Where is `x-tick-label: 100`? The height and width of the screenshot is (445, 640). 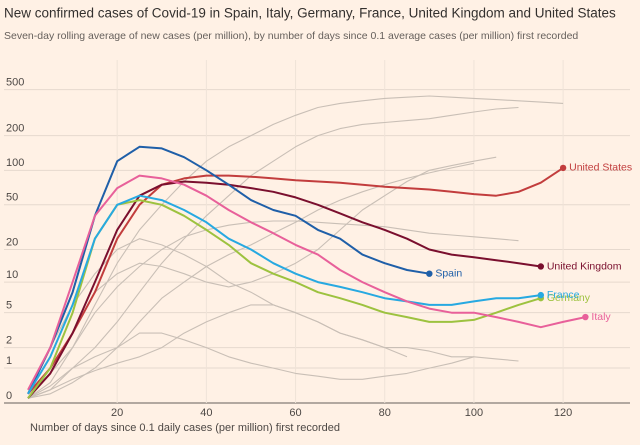 x-tick-label: 100 is located at coordinates (474, 413).